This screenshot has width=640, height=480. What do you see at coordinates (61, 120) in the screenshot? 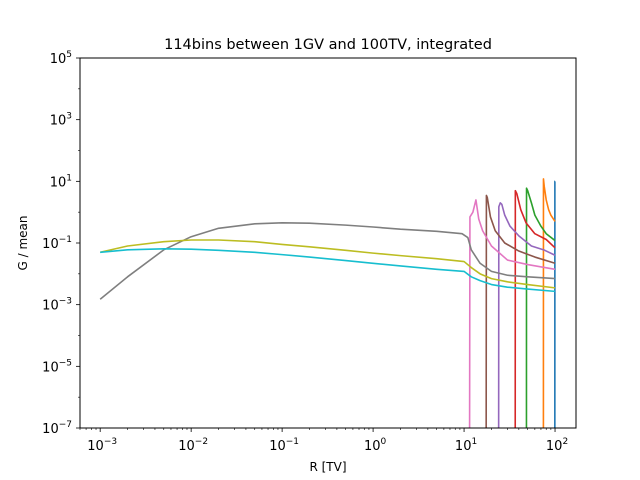
I see `y-tick-label: 10³` at bounding box center [61, 120].